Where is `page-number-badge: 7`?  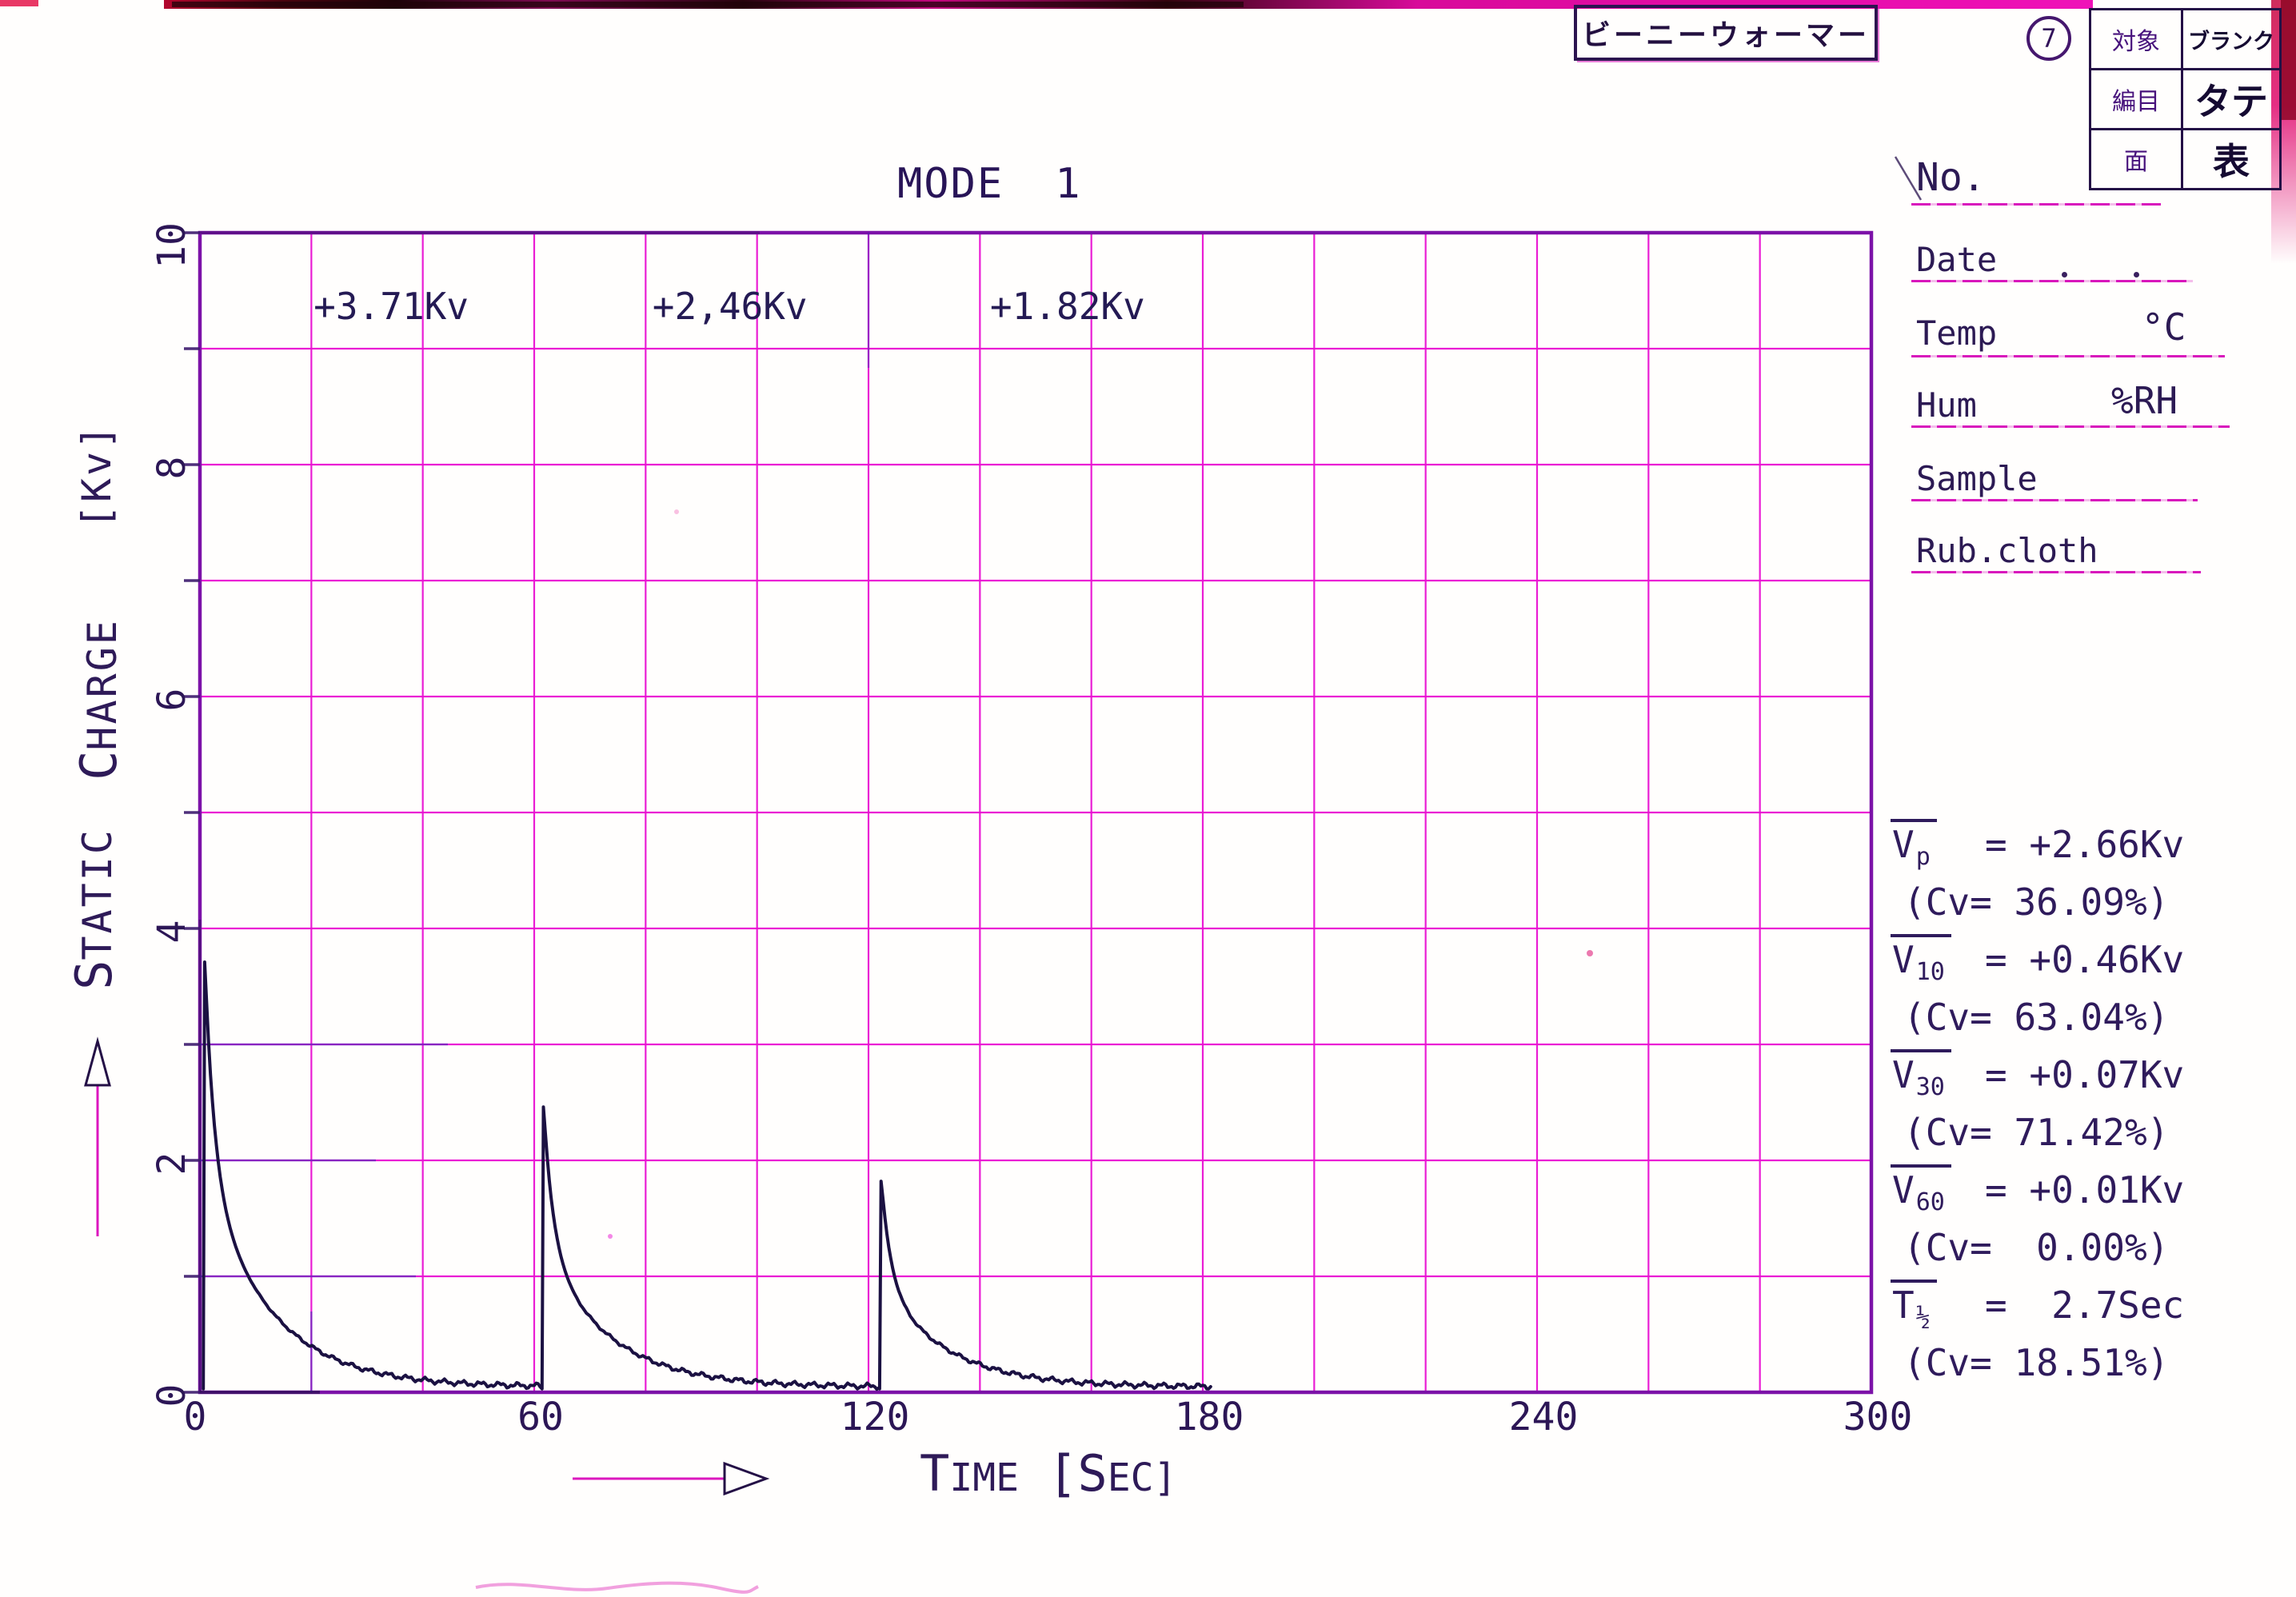 page-number-badge: 7 is located at coordinates (2048, 38).